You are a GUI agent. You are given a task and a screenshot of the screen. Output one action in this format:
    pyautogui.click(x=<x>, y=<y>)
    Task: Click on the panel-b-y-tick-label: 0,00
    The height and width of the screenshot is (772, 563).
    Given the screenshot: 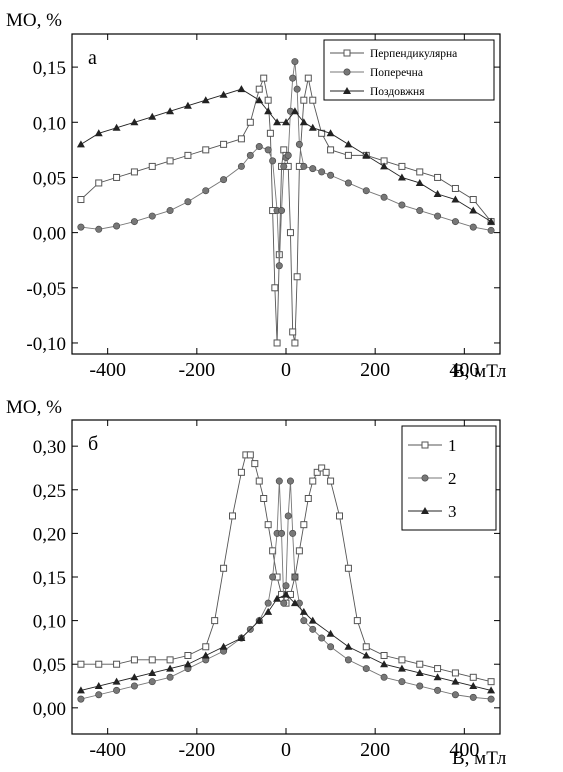 What is the action you would take?
    pyautogui.click(x=49, y=709)
    